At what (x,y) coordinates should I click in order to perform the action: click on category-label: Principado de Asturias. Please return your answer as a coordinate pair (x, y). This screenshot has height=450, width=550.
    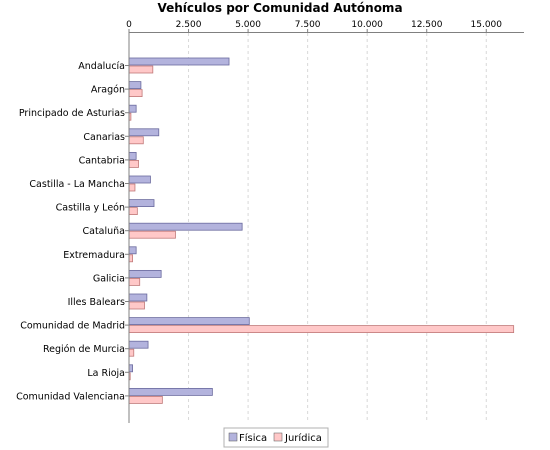
    Looking at the image, I should click on (72, 113).